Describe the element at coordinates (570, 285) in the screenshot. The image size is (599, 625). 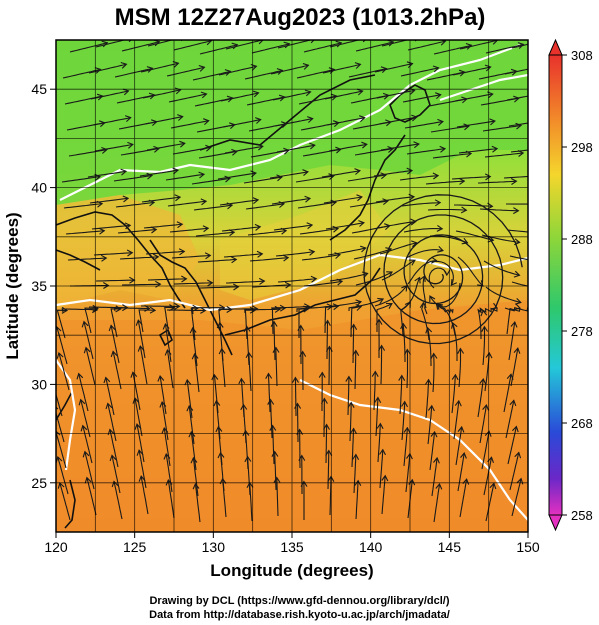
I see `colorbar: 308 298 288 278 268 258` at that location.